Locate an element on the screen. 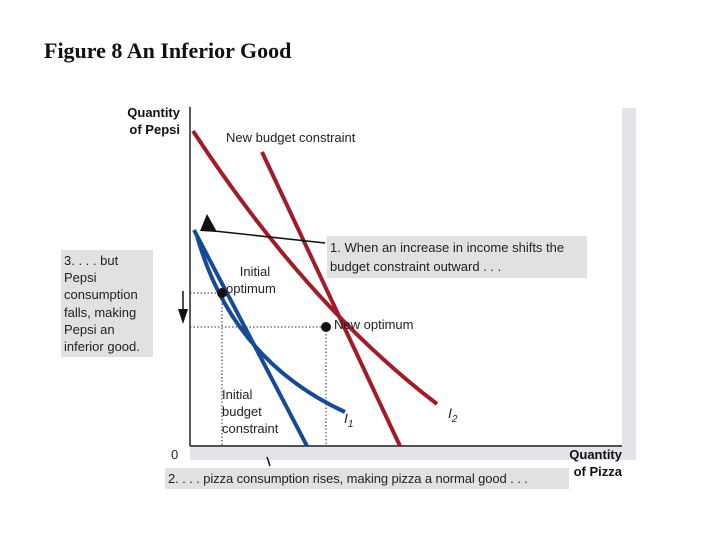 The height and width of the screenshot is (540, 720). new-budget-line is located at coordinates (331, 299).